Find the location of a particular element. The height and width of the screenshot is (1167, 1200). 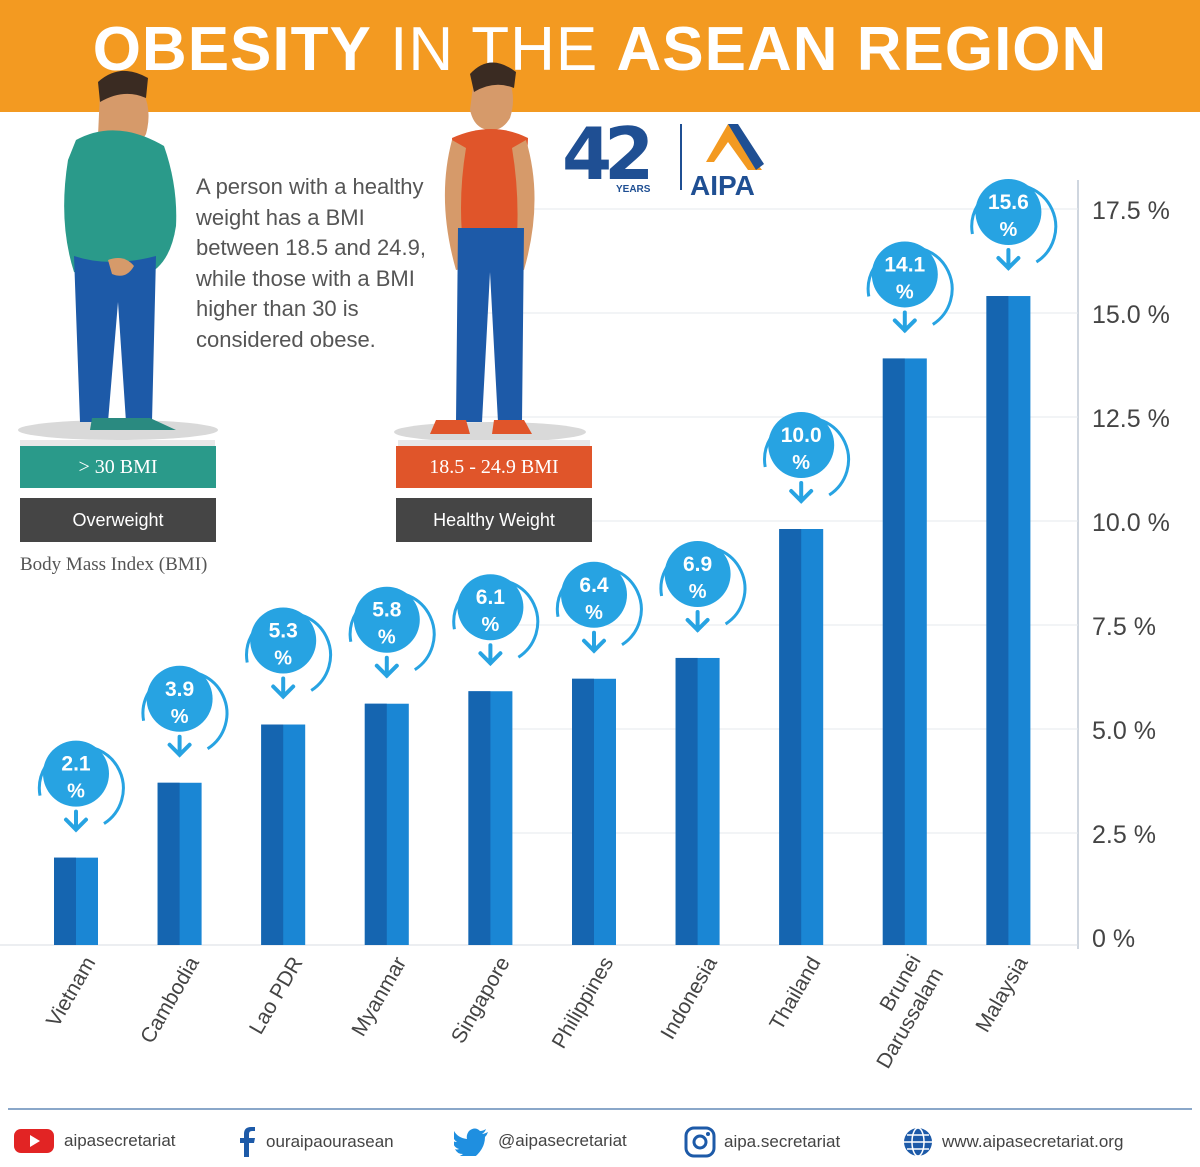

category-label-text: Malaysia is located at coordinates (1002, 995).